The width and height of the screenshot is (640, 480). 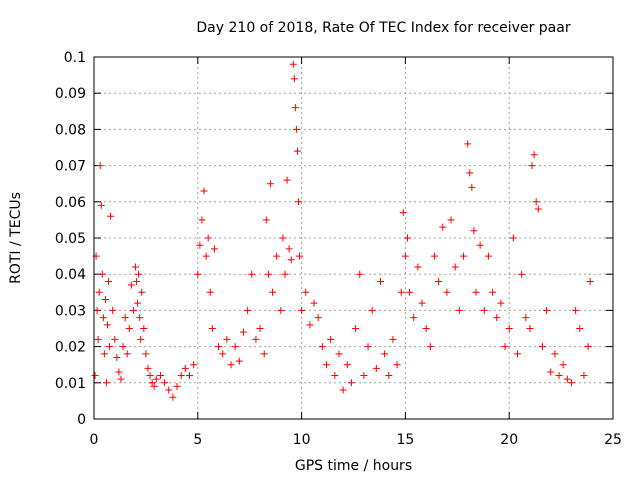 I want to click on y-tick-label: 0.1, so click(x=75, y=58).